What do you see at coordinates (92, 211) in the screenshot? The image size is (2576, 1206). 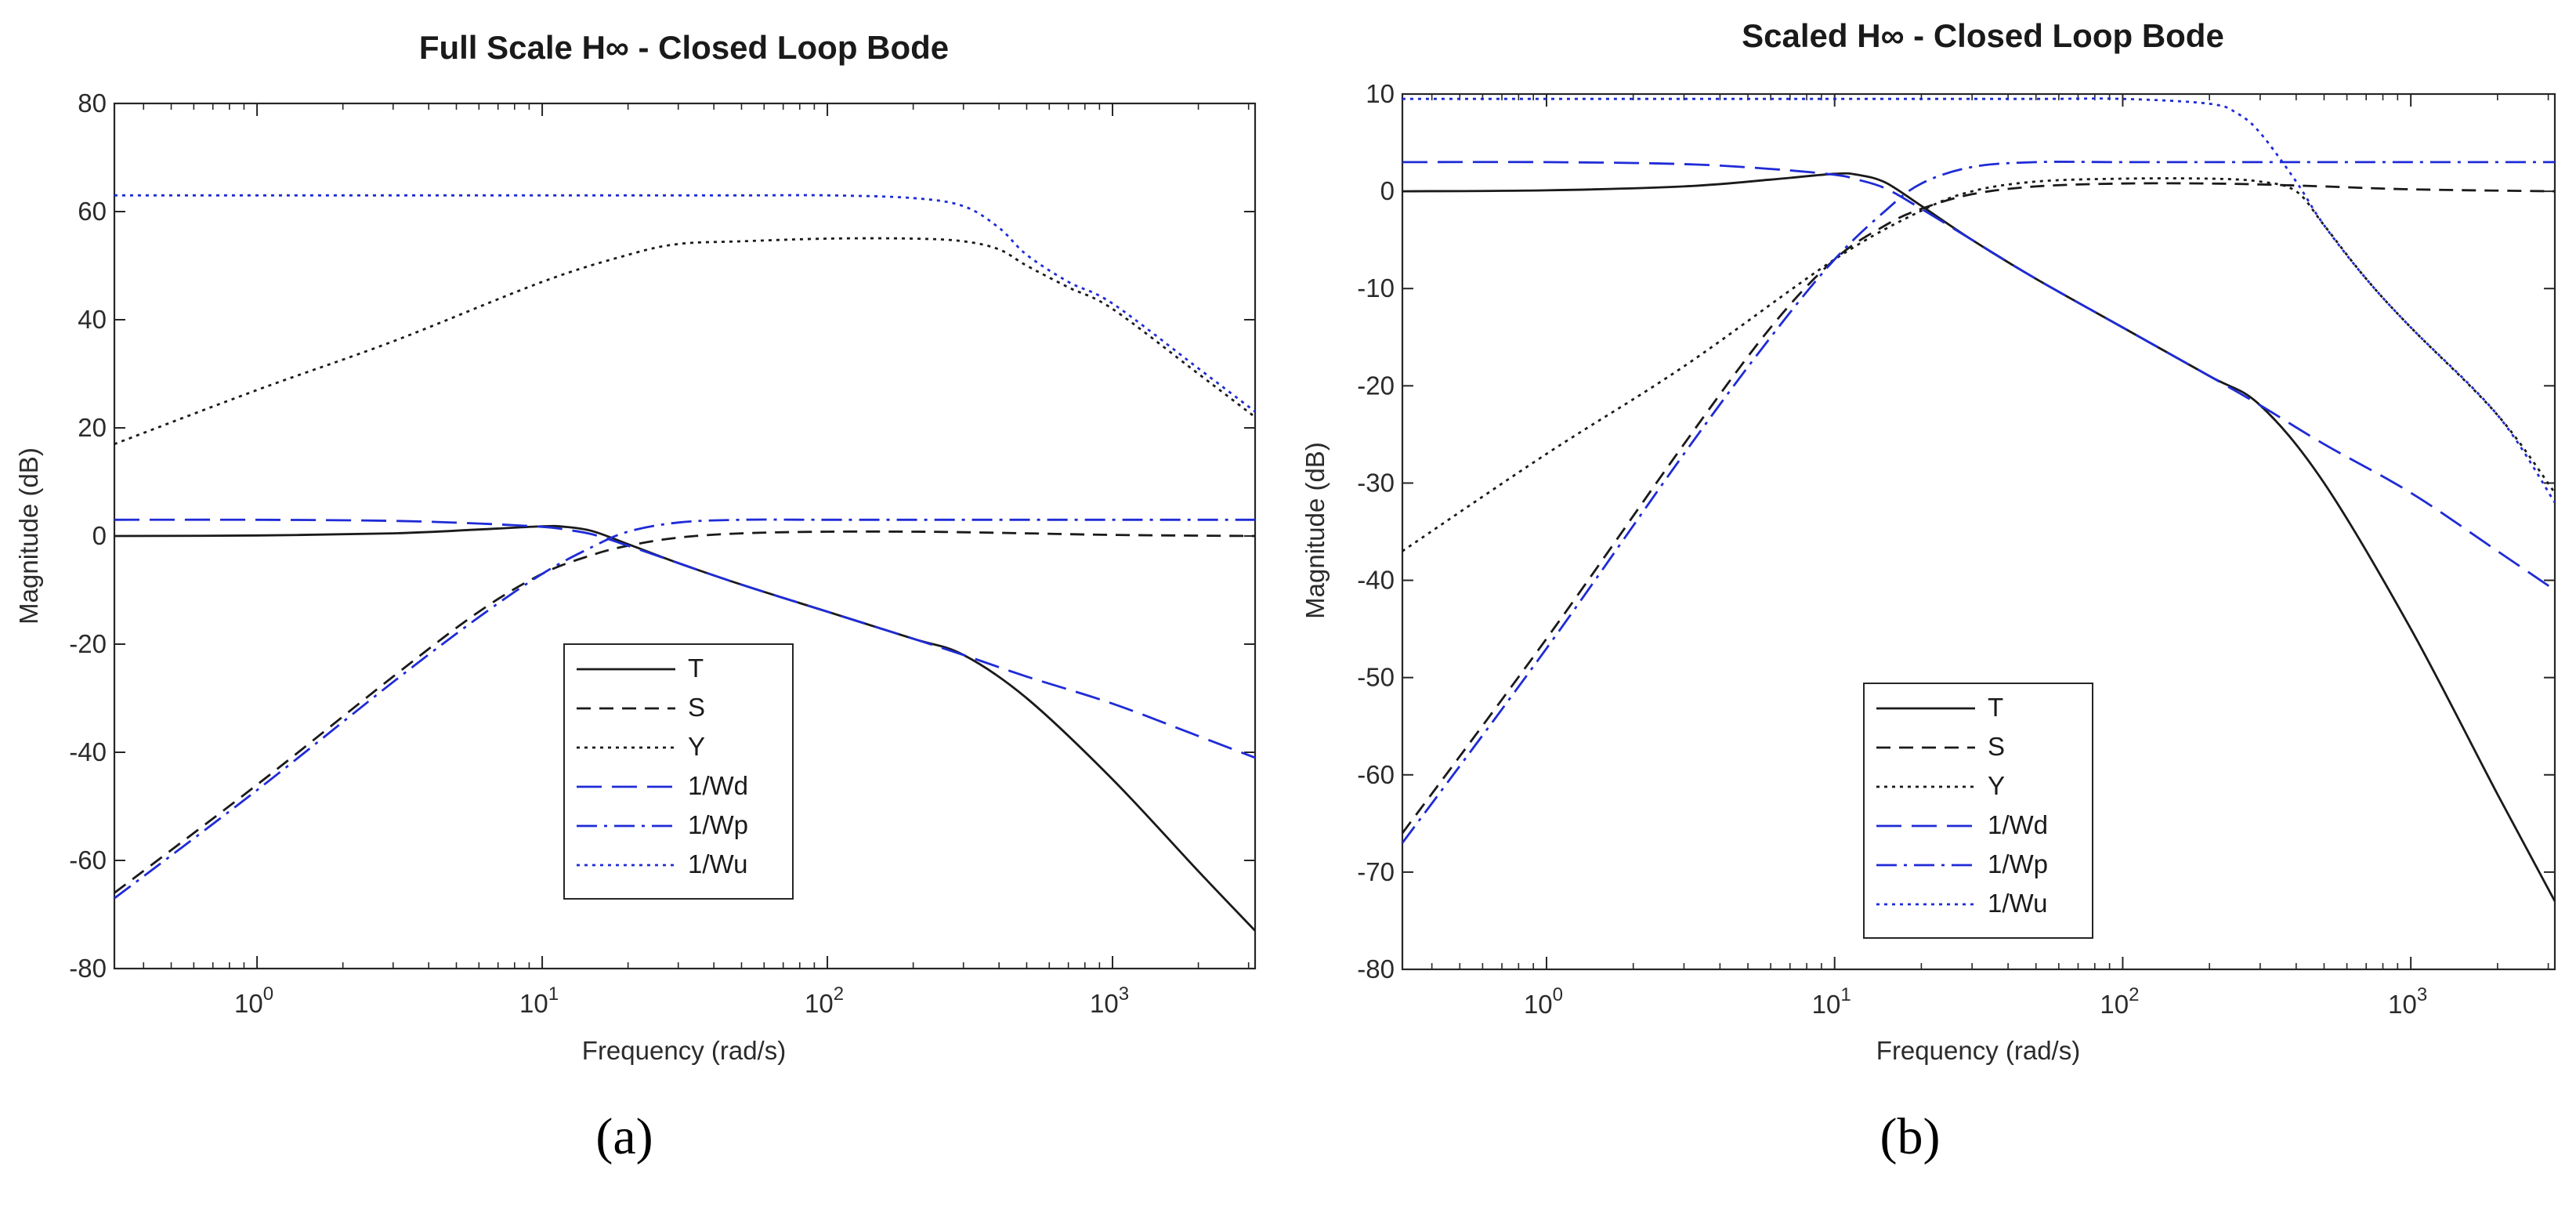 I see `y-tick-label: 60` at bounding box center [92, 211].